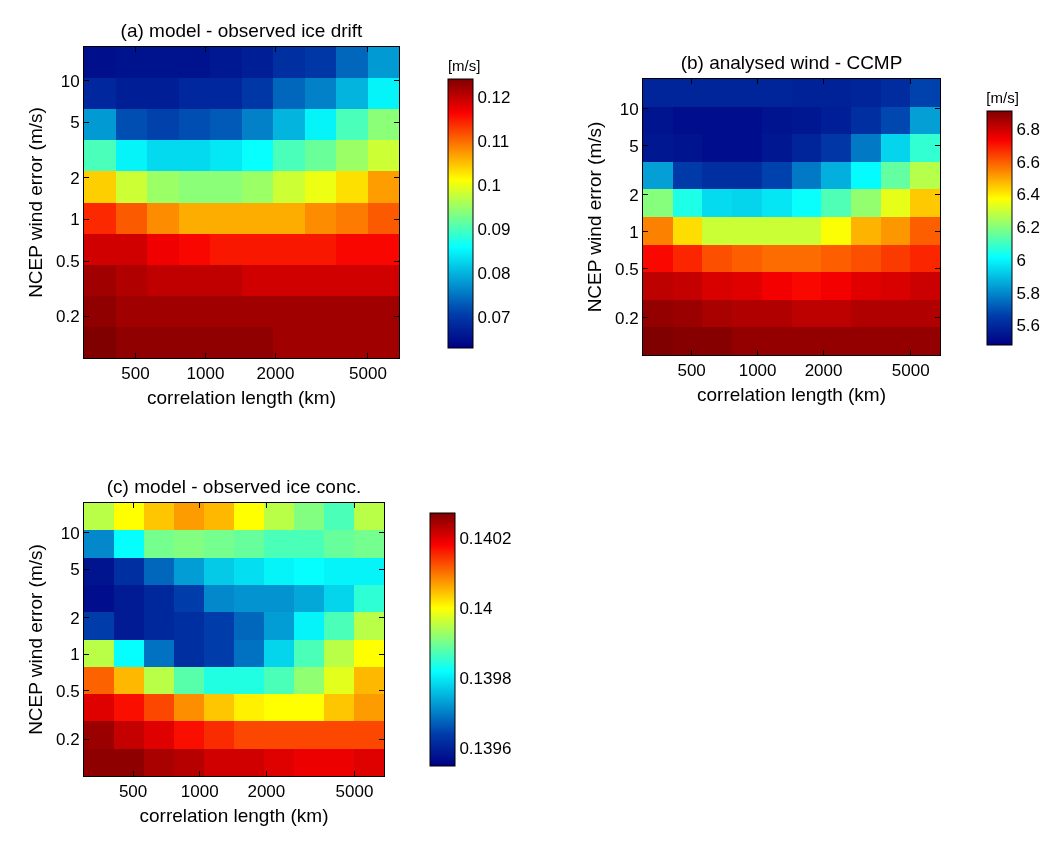 Image resolution: width=1058 pixels, height=856 pixels. I want to click on color-bar-label: 6.2, so click(1028, 228).